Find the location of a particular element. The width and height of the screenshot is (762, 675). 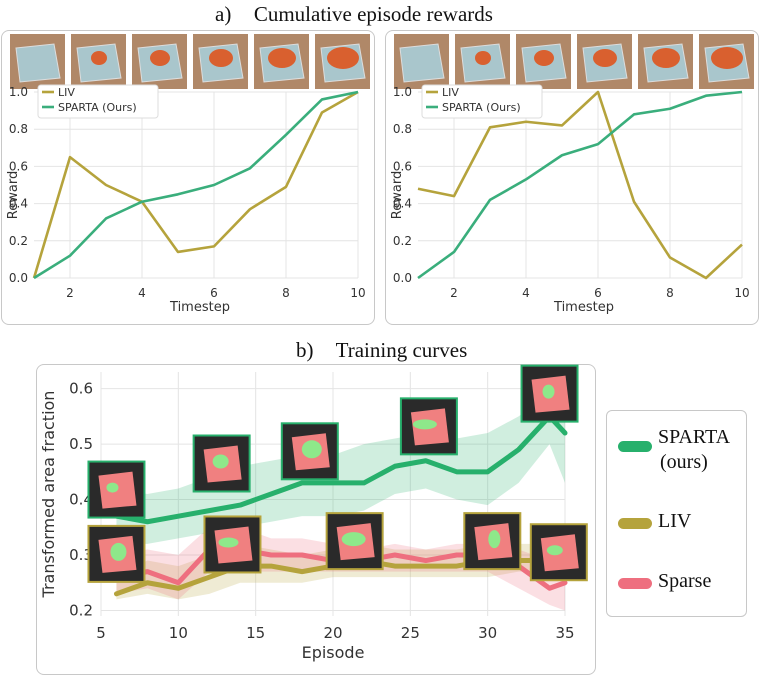

left-chart-ylabel: Reward is located at coordinates (13, 195).